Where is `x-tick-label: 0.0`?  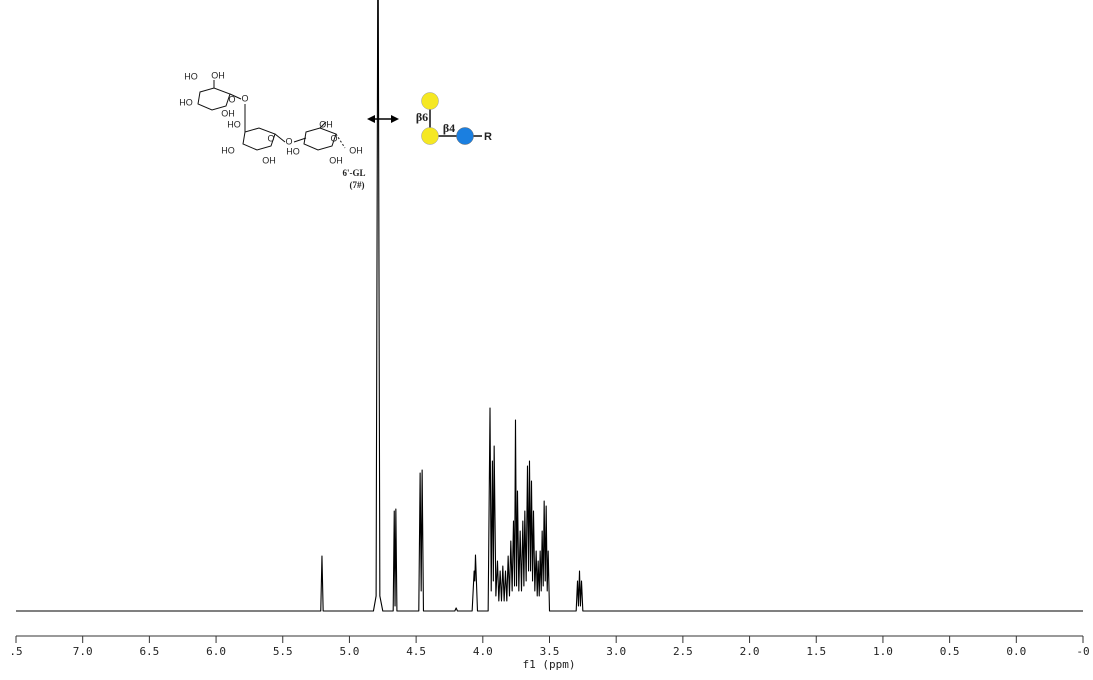
x-tick-label: 0.0 is located at coordinates (1016, 651).